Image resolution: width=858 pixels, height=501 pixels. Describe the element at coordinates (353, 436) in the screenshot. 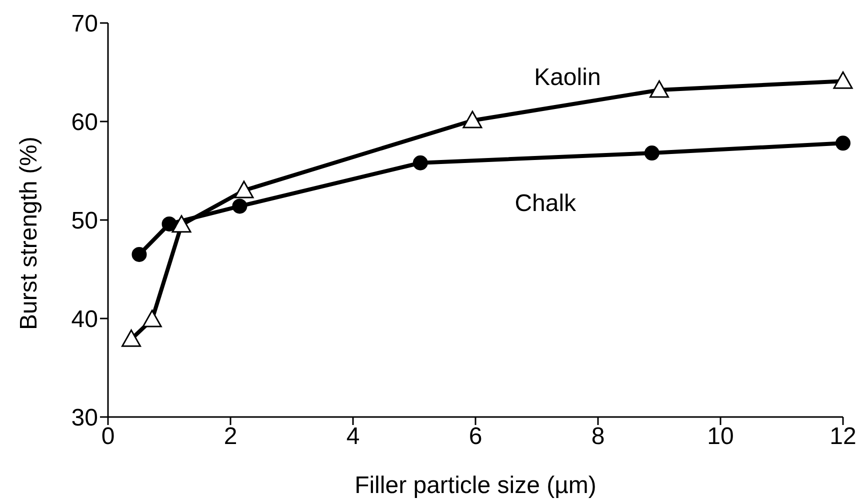

I see `x-tick-label: 4` at that location.